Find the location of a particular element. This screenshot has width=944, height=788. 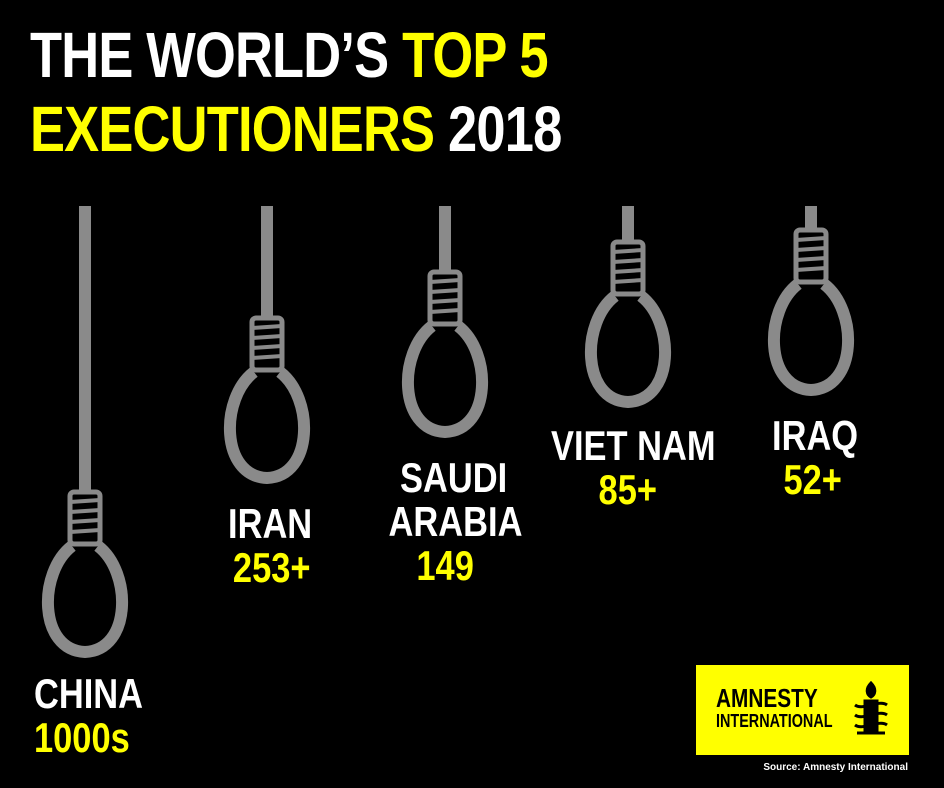

country-china: CHINA 1000s is located at coordinates (88, 716).